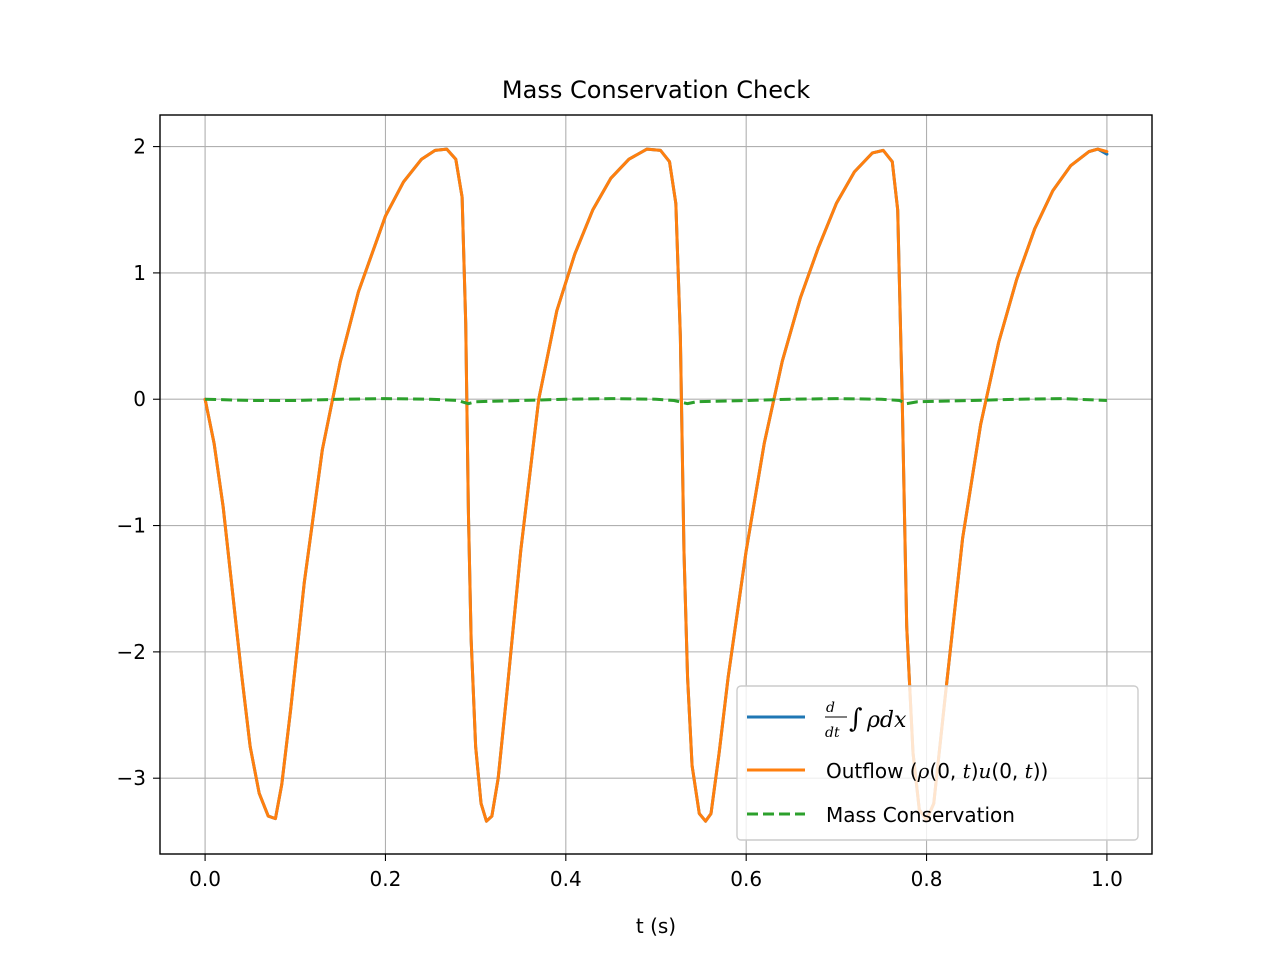 This screenshot has height=960, width=1280. I want to click on x-tick-label: 0.0, so click(205, 879).